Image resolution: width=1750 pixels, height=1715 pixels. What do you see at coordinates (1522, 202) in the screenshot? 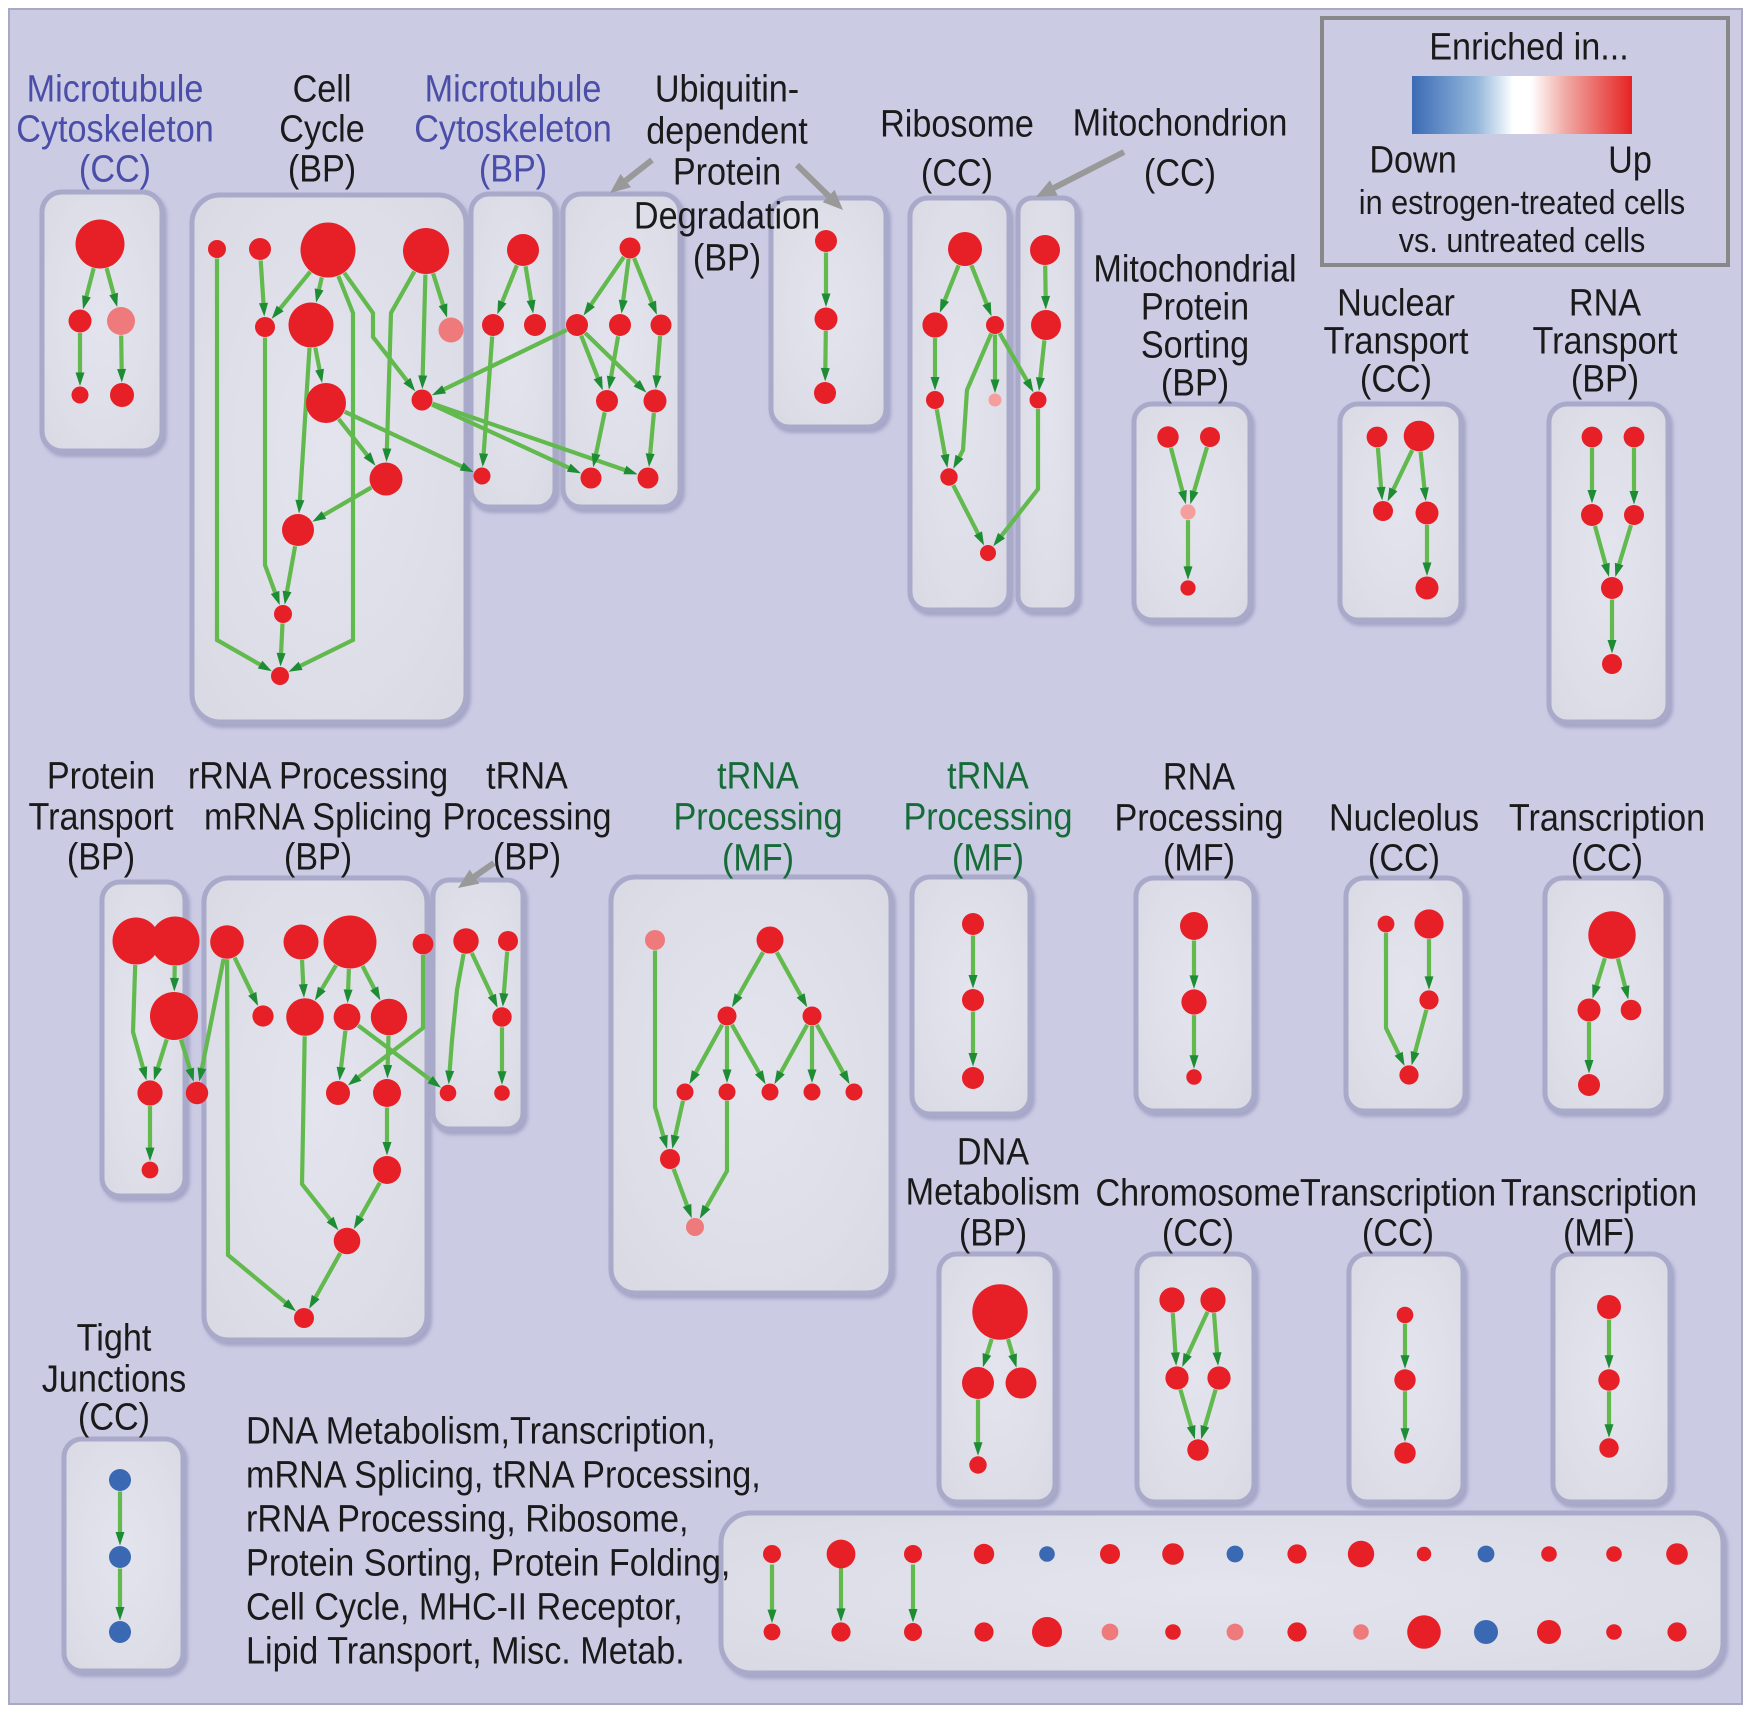
I see `svg-text: in estrogen-treated cells` at bounding box center [1522, 202].